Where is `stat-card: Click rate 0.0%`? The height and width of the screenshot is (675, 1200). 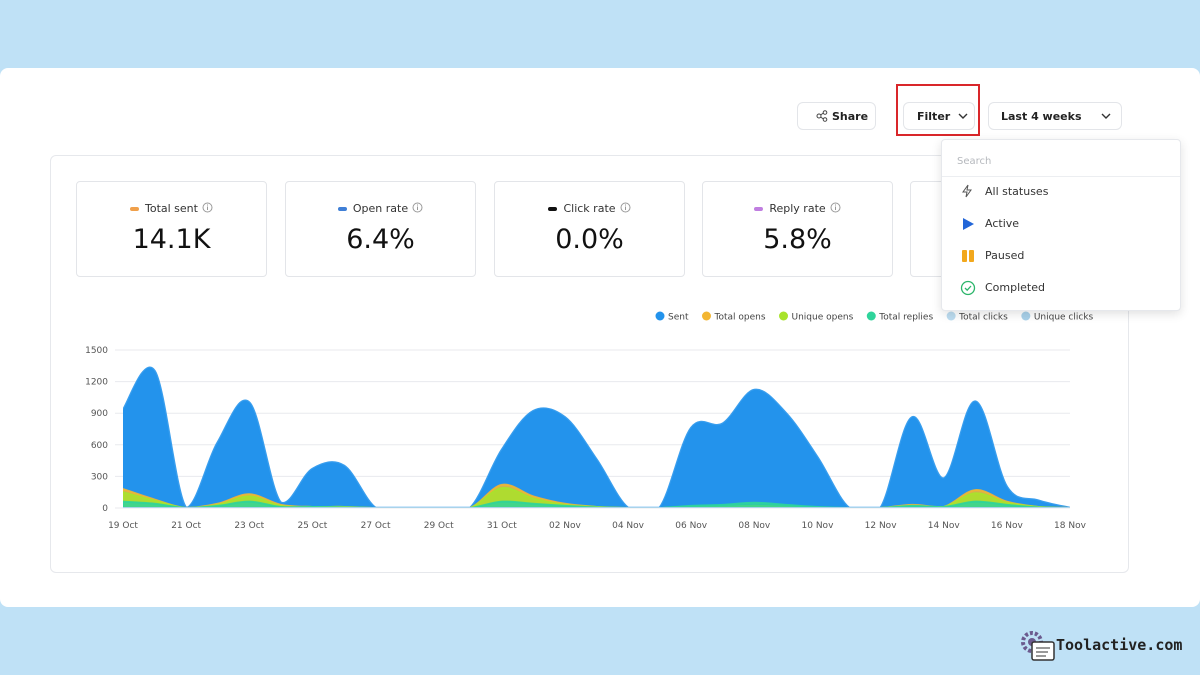
stat-card: Click rate 0.0% is located at coordinates (589, 229).